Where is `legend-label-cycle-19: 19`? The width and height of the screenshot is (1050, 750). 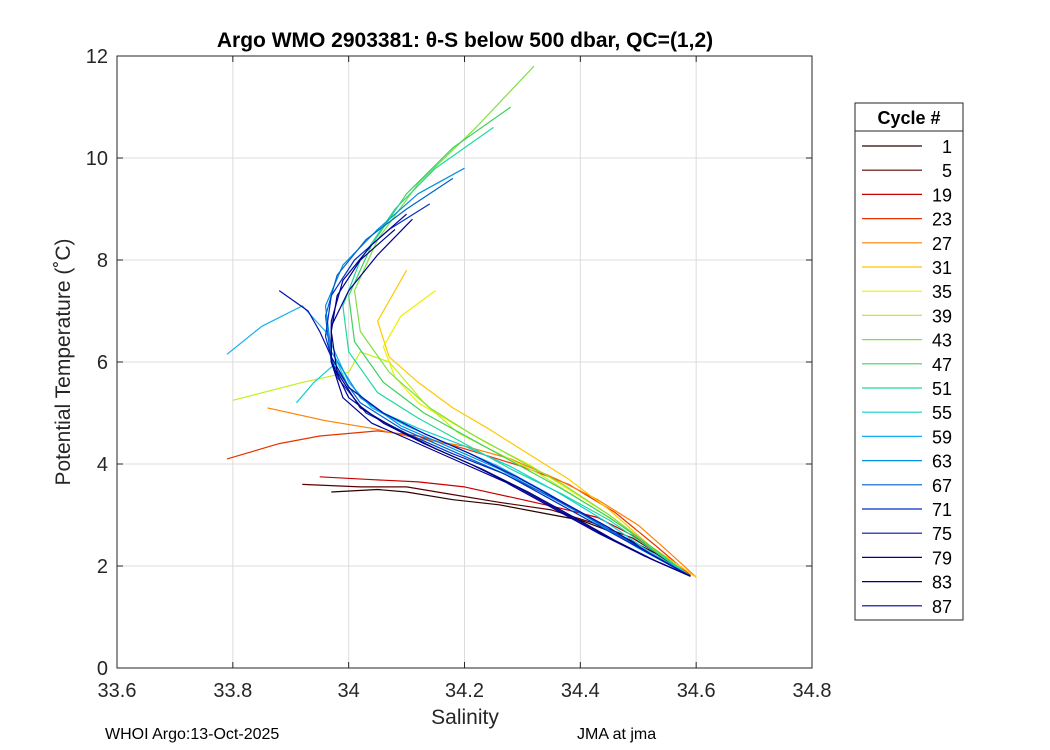
legend-label-cycle-19: 19 is located at coordinates (942, 195).